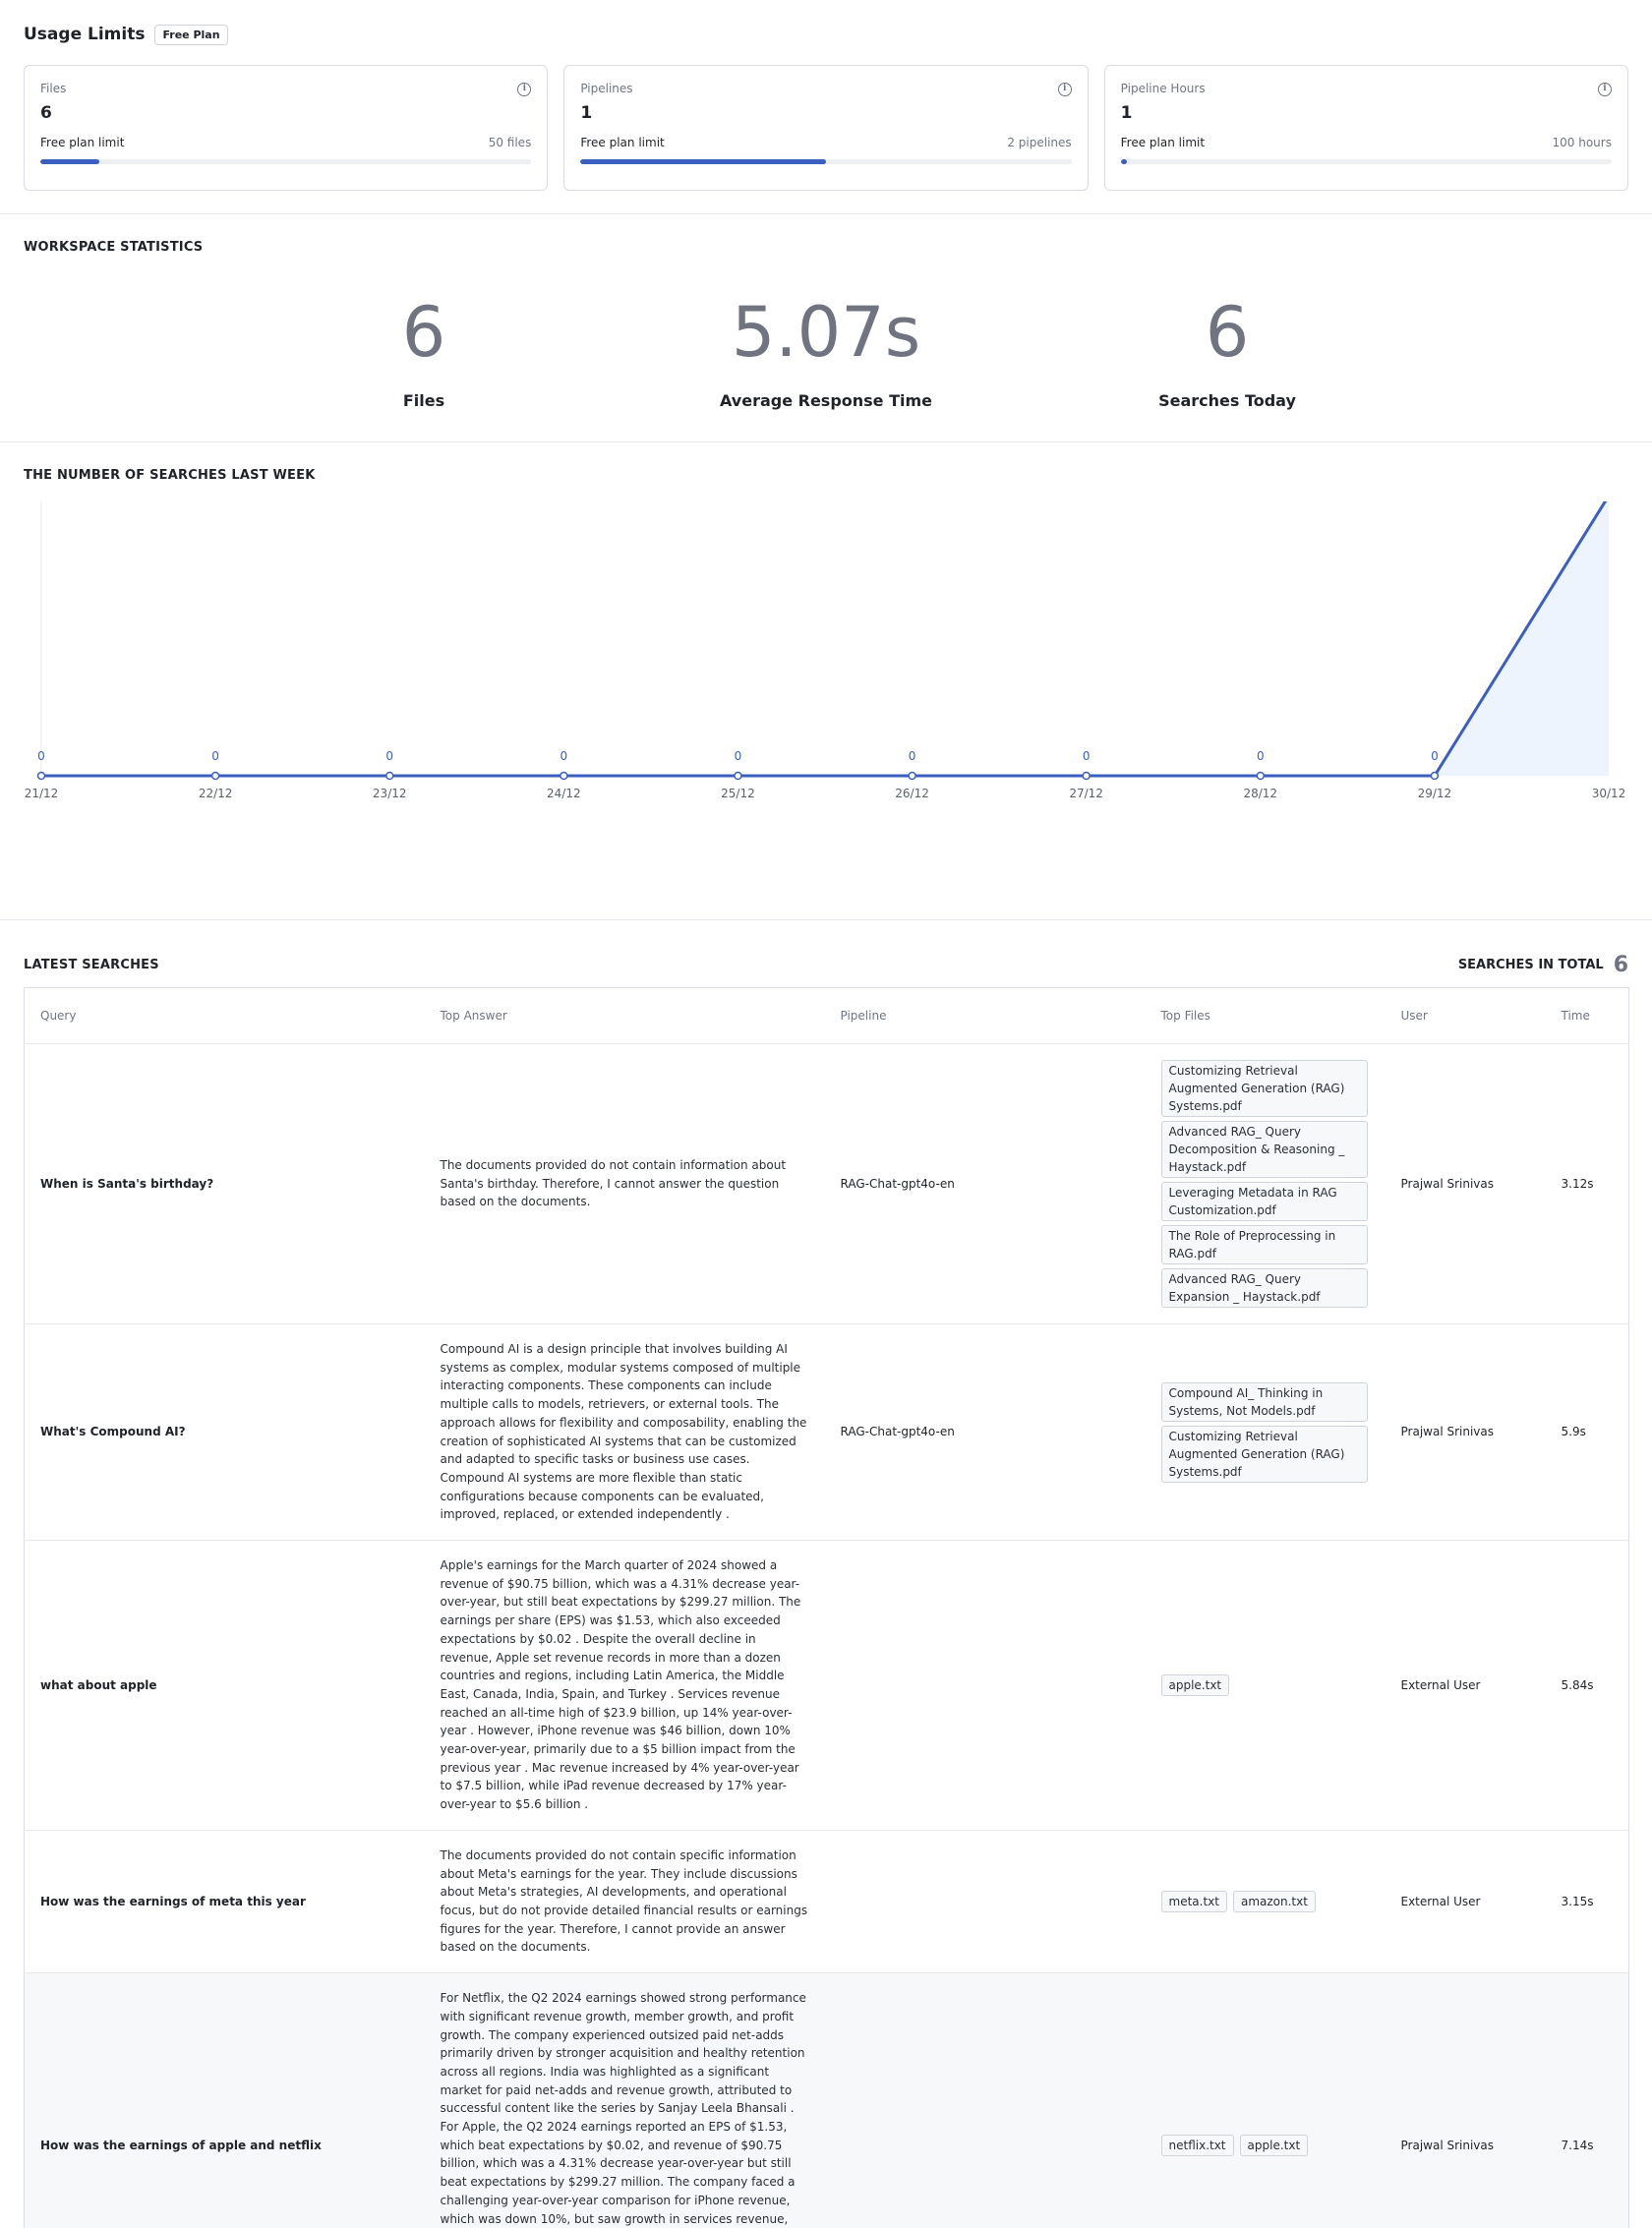 The width and height of the screenshot is (1652, 2228). Describe the element at coordinates (1465, 1015) in the screenshot. I see `column-header: User` at that location.